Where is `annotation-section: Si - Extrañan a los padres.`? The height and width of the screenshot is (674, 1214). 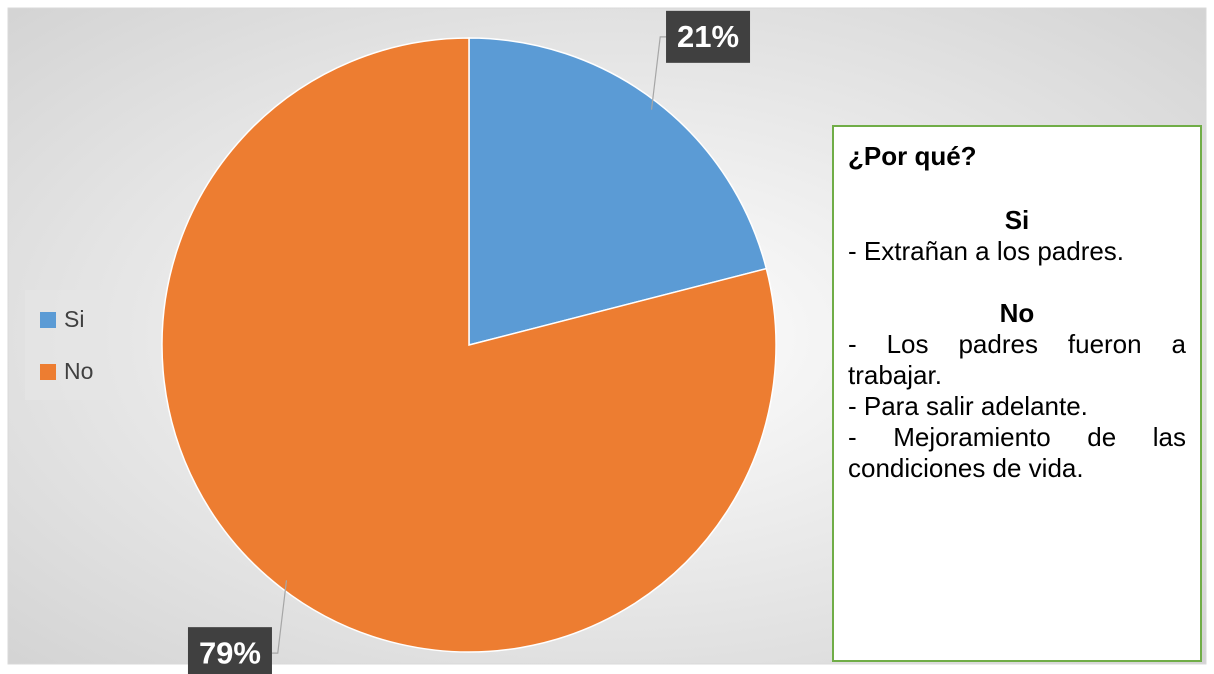 annotation-section: Si - Extrañan a los padres. is located at coordinates (1017, 236).